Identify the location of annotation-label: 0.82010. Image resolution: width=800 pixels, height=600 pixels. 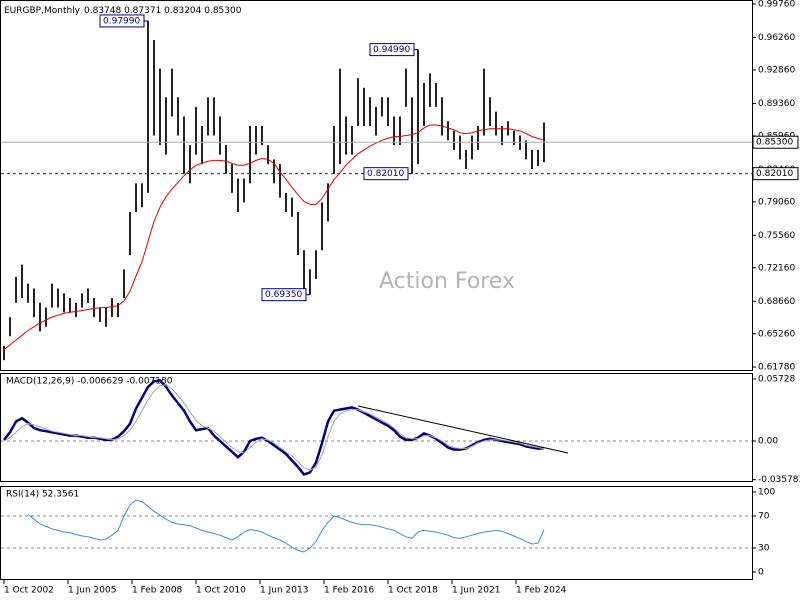
(385, 174).